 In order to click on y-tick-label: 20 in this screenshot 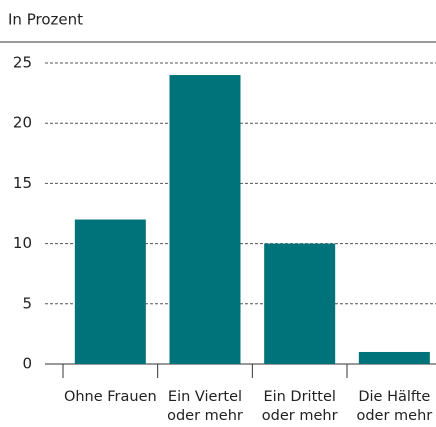, I will do `click(22, 123)`.